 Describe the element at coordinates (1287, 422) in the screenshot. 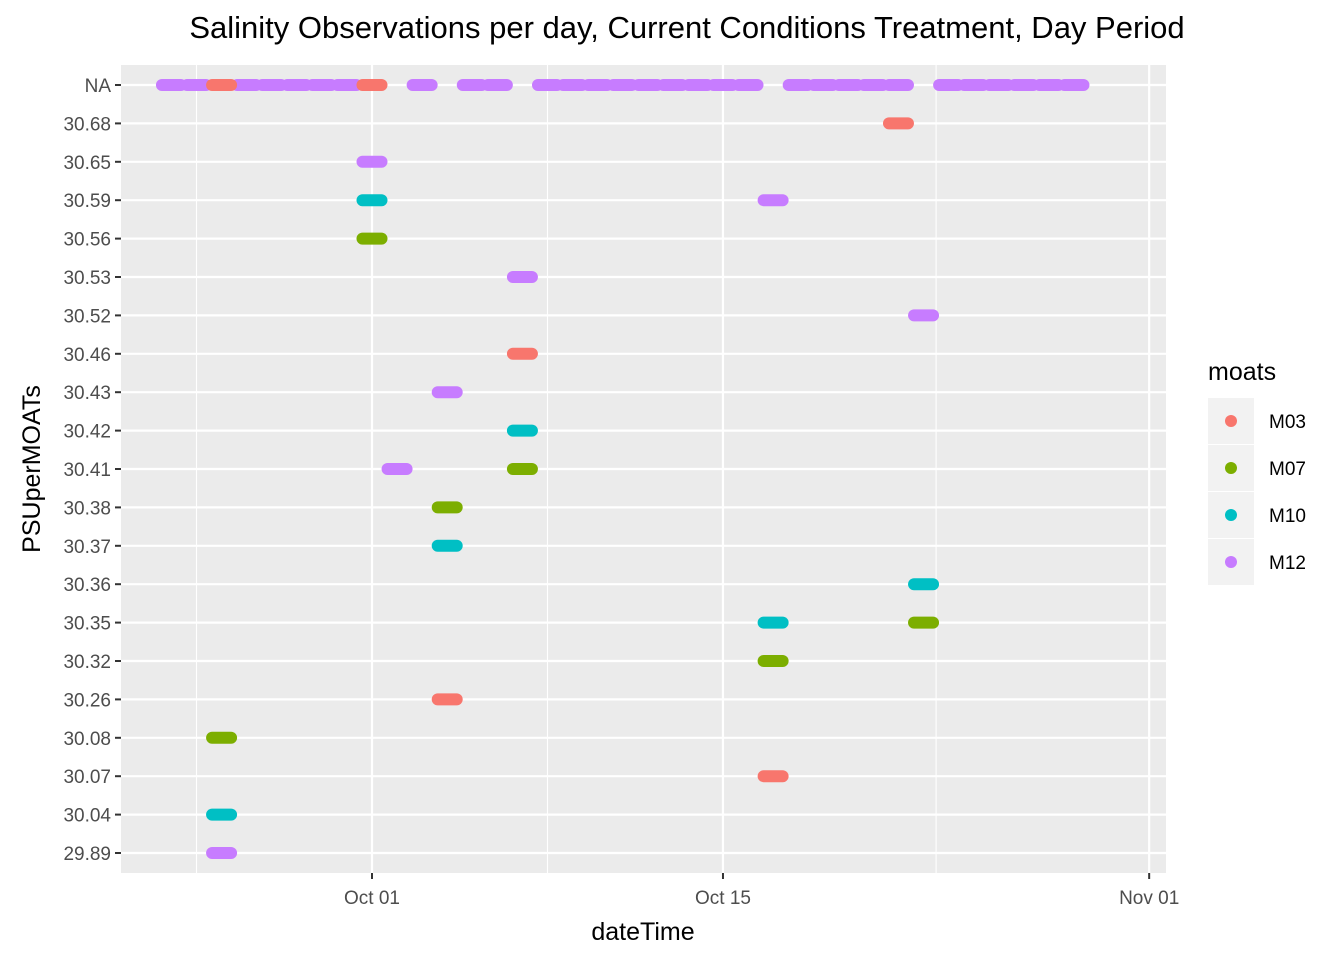

I see `legend-entry-m03: M03` at that location.